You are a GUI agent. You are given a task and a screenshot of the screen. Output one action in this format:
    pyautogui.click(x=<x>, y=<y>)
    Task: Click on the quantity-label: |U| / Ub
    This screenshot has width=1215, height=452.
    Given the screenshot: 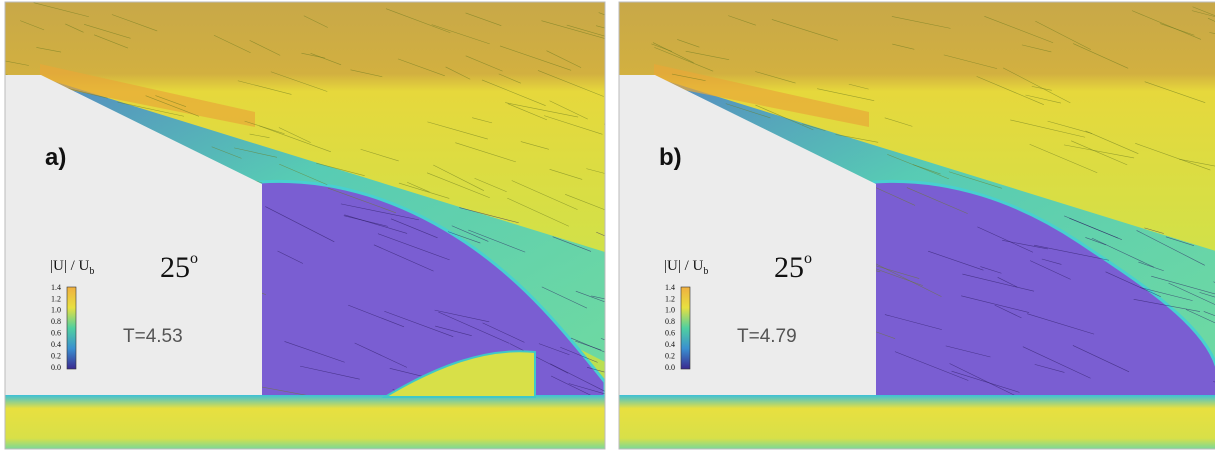 What is the action you would take?
    pyautogui.click(x=72, y=267)
    